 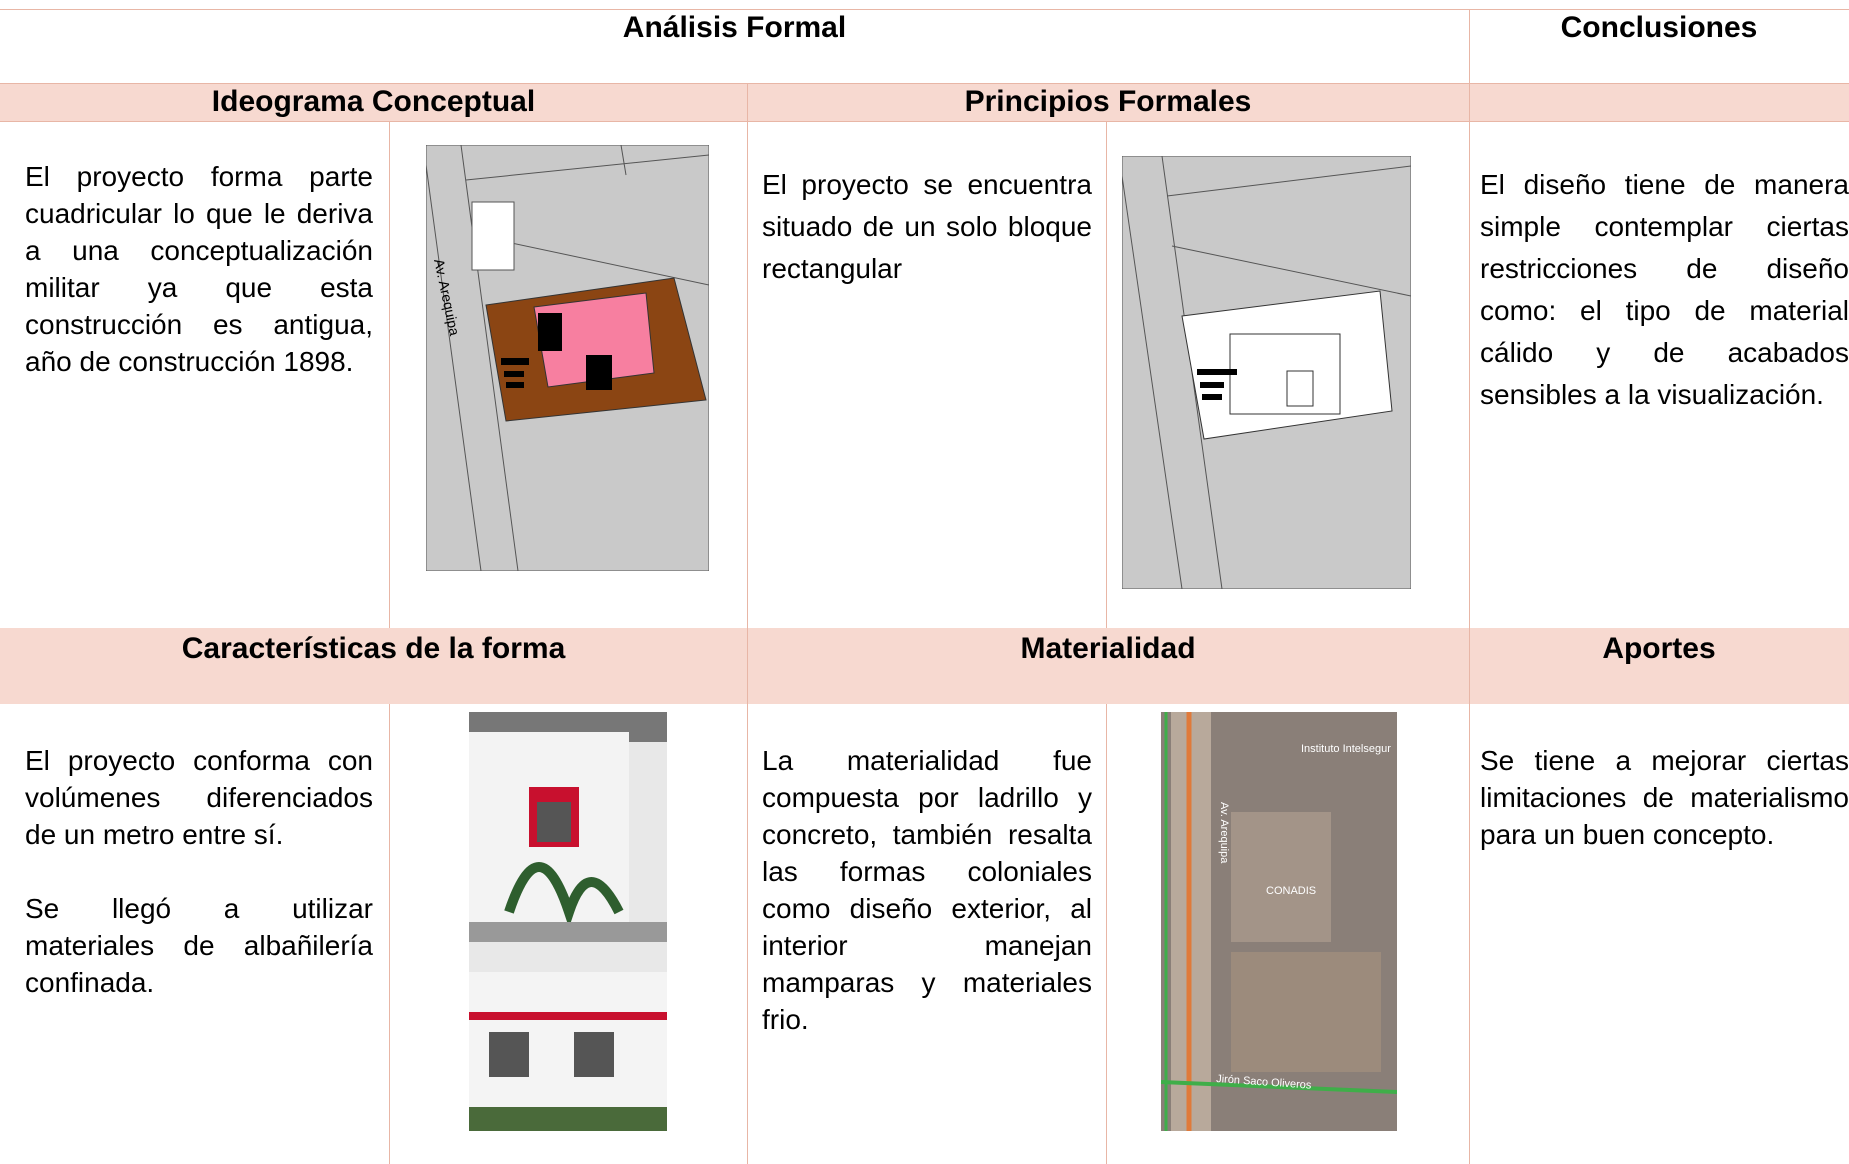 What do you see at coordinates (373, 101) in the screenshot?
I see `section-title: Ideograma Conceptual` at bounding box center [373, 101].